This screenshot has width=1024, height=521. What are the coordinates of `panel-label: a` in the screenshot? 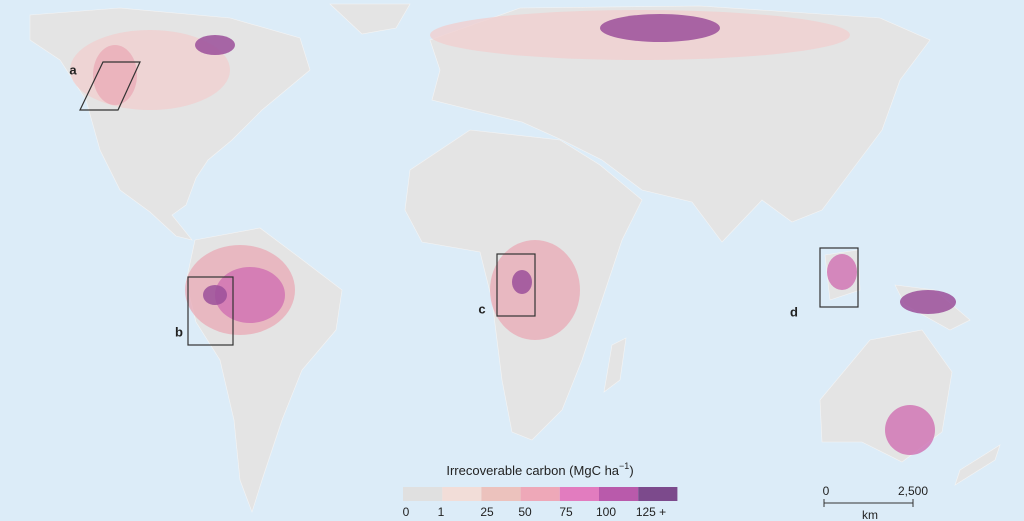 It's located at (73, 69).